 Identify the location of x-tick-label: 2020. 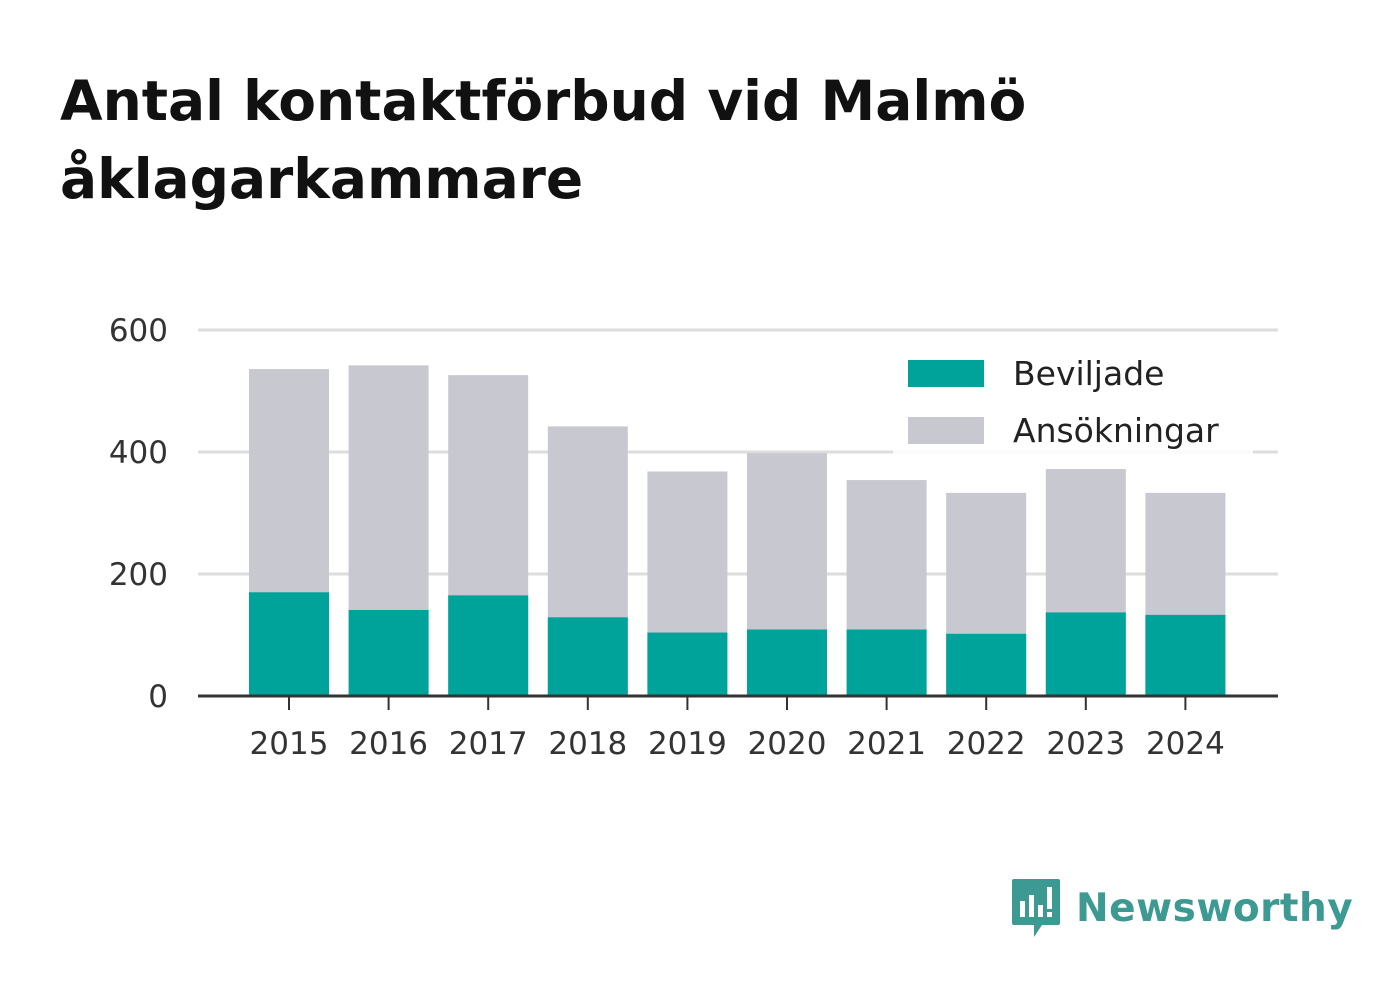
(787, 744).